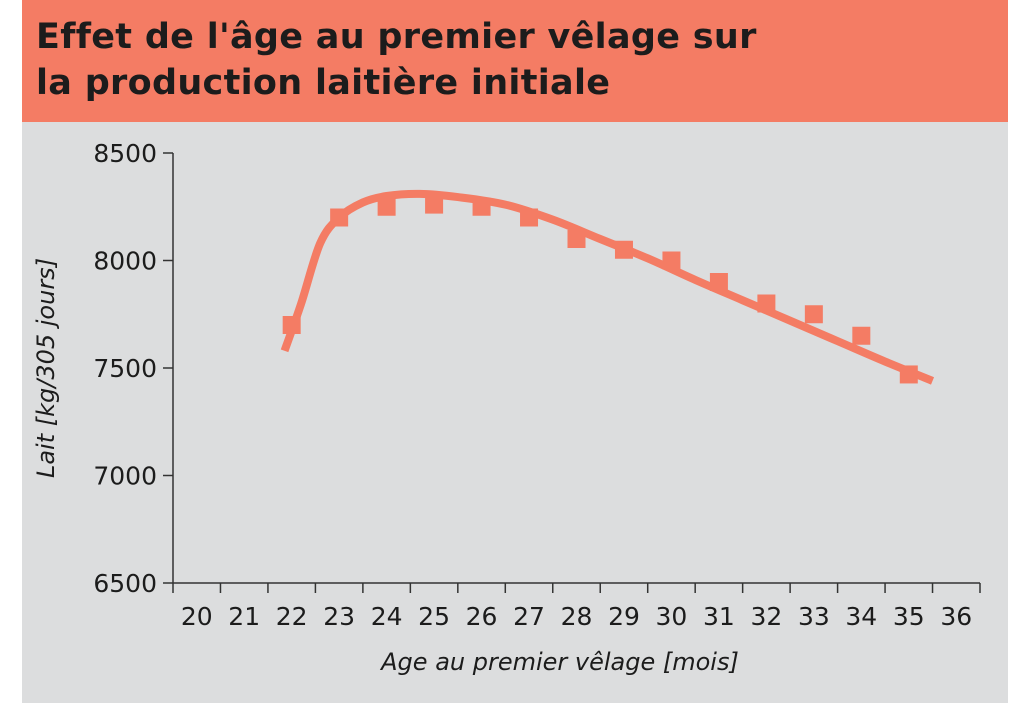 The width and height of the screenshot is (1028, 713). I want to click on chart-title-line-2: la production laitière initiale, so click(323, 83).